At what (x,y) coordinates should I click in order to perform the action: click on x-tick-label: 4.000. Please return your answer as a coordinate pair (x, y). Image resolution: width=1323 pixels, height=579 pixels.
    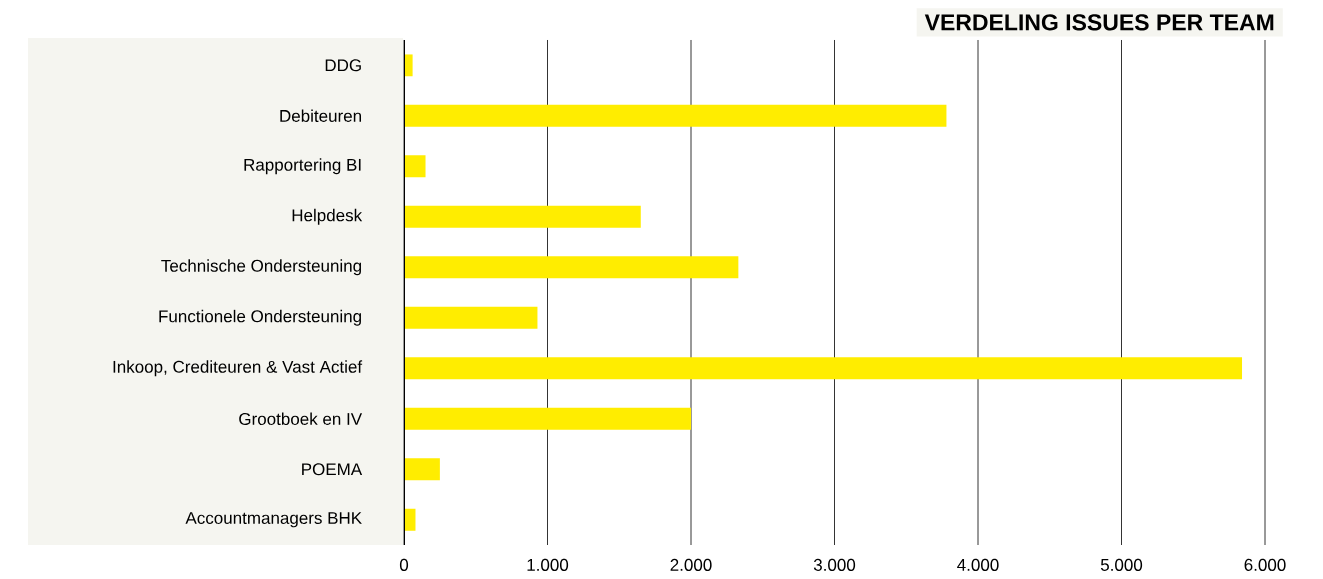
    Looking at the image, I should click on (978, 564).